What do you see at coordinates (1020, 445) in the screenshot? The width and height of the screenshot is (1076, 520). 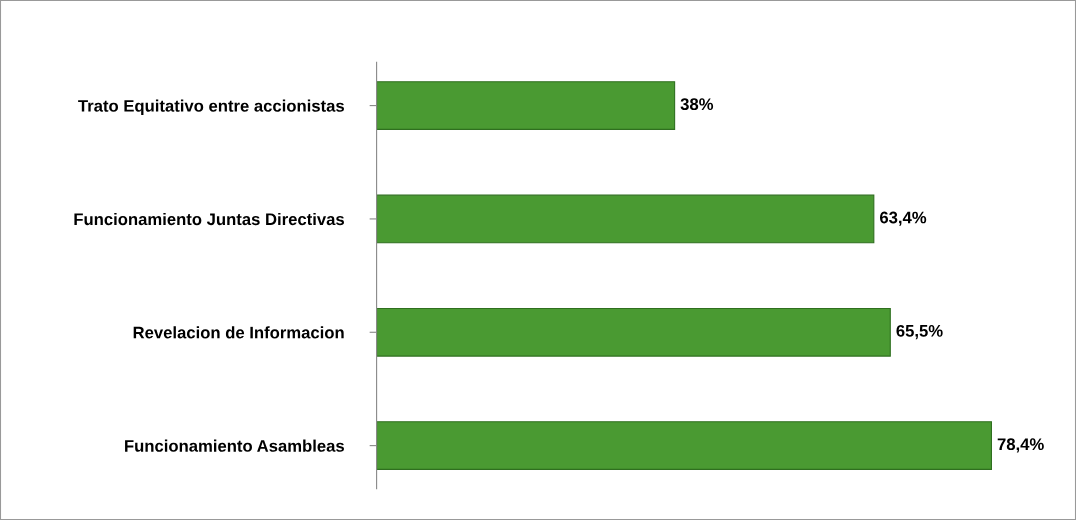 I see `data-label: 78,4%` at bounding box center [1020, 445].